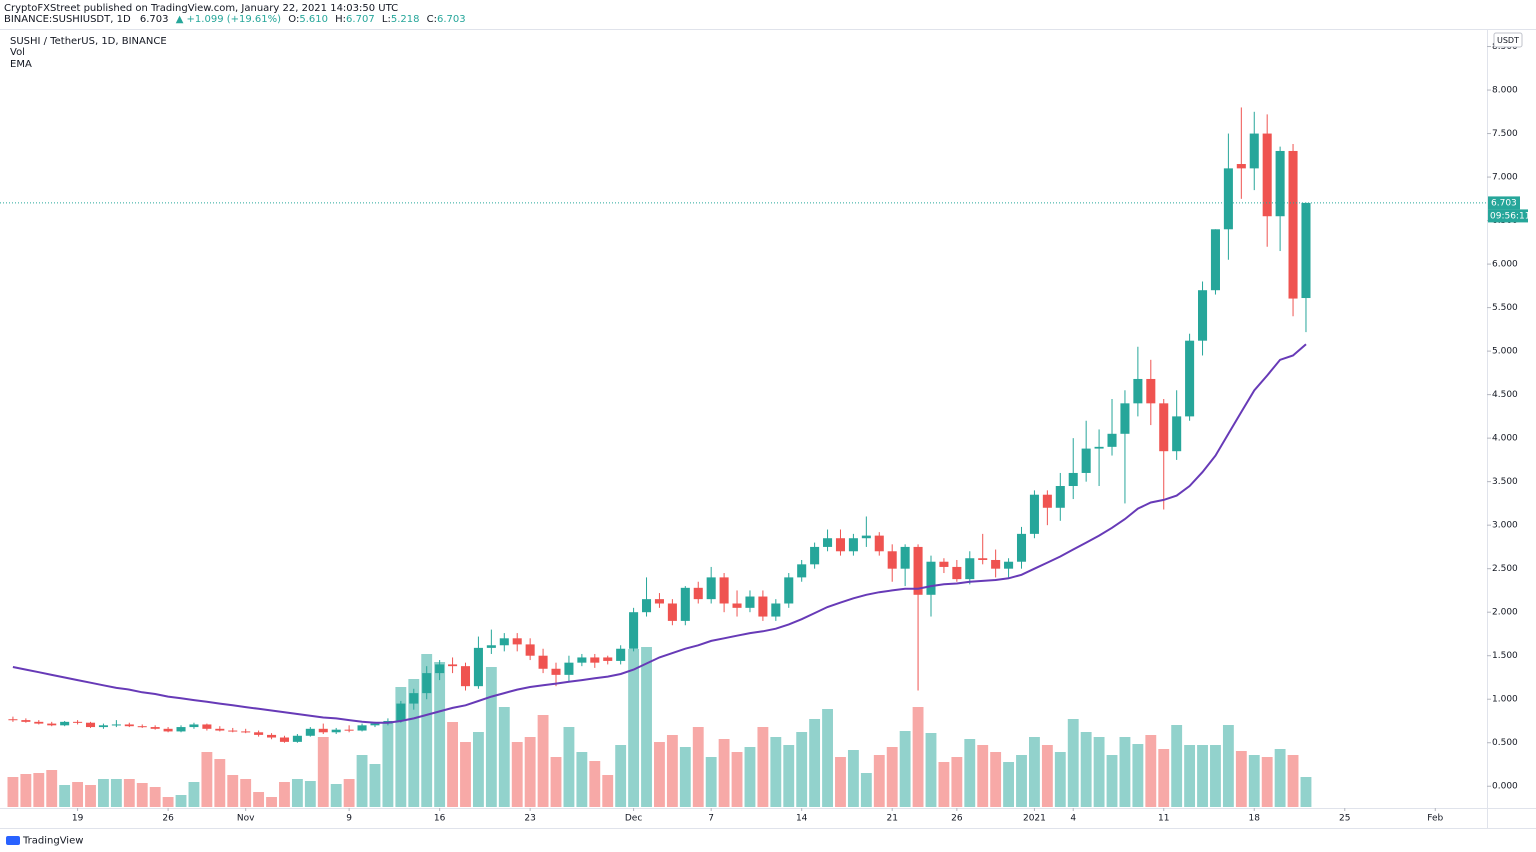 The width and height of the screenshot is (1536, 852). I want to click on y-tick-label: 4.000, so click(1505, 439).